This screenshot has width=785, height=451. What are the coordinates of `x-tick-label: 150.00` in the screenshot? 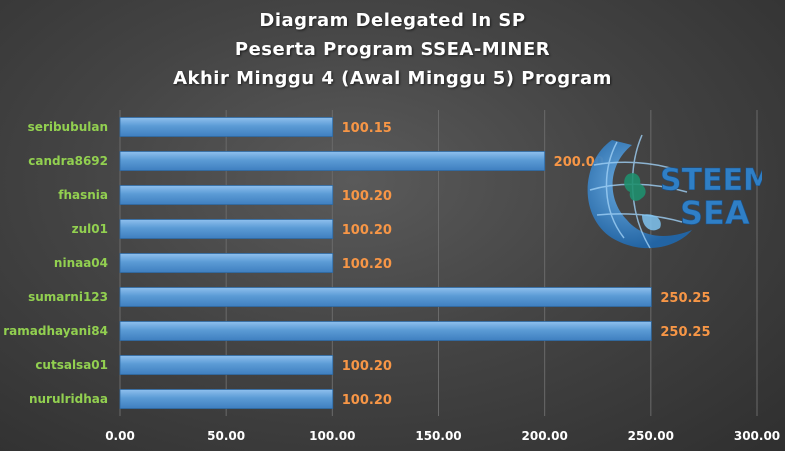 It's located at (438, 436).